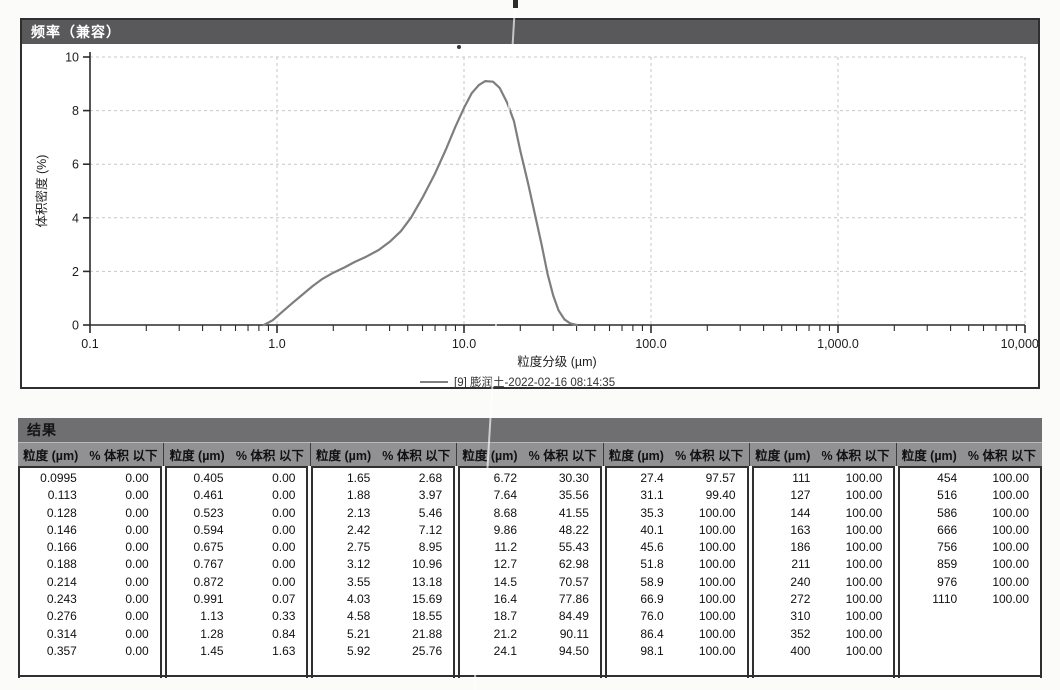 Image resolution: width=1060 pixels, height=690 pixels. Describe the element at coordinates (800, 512) in the screenshot. I see `size-value: 144` at that location.